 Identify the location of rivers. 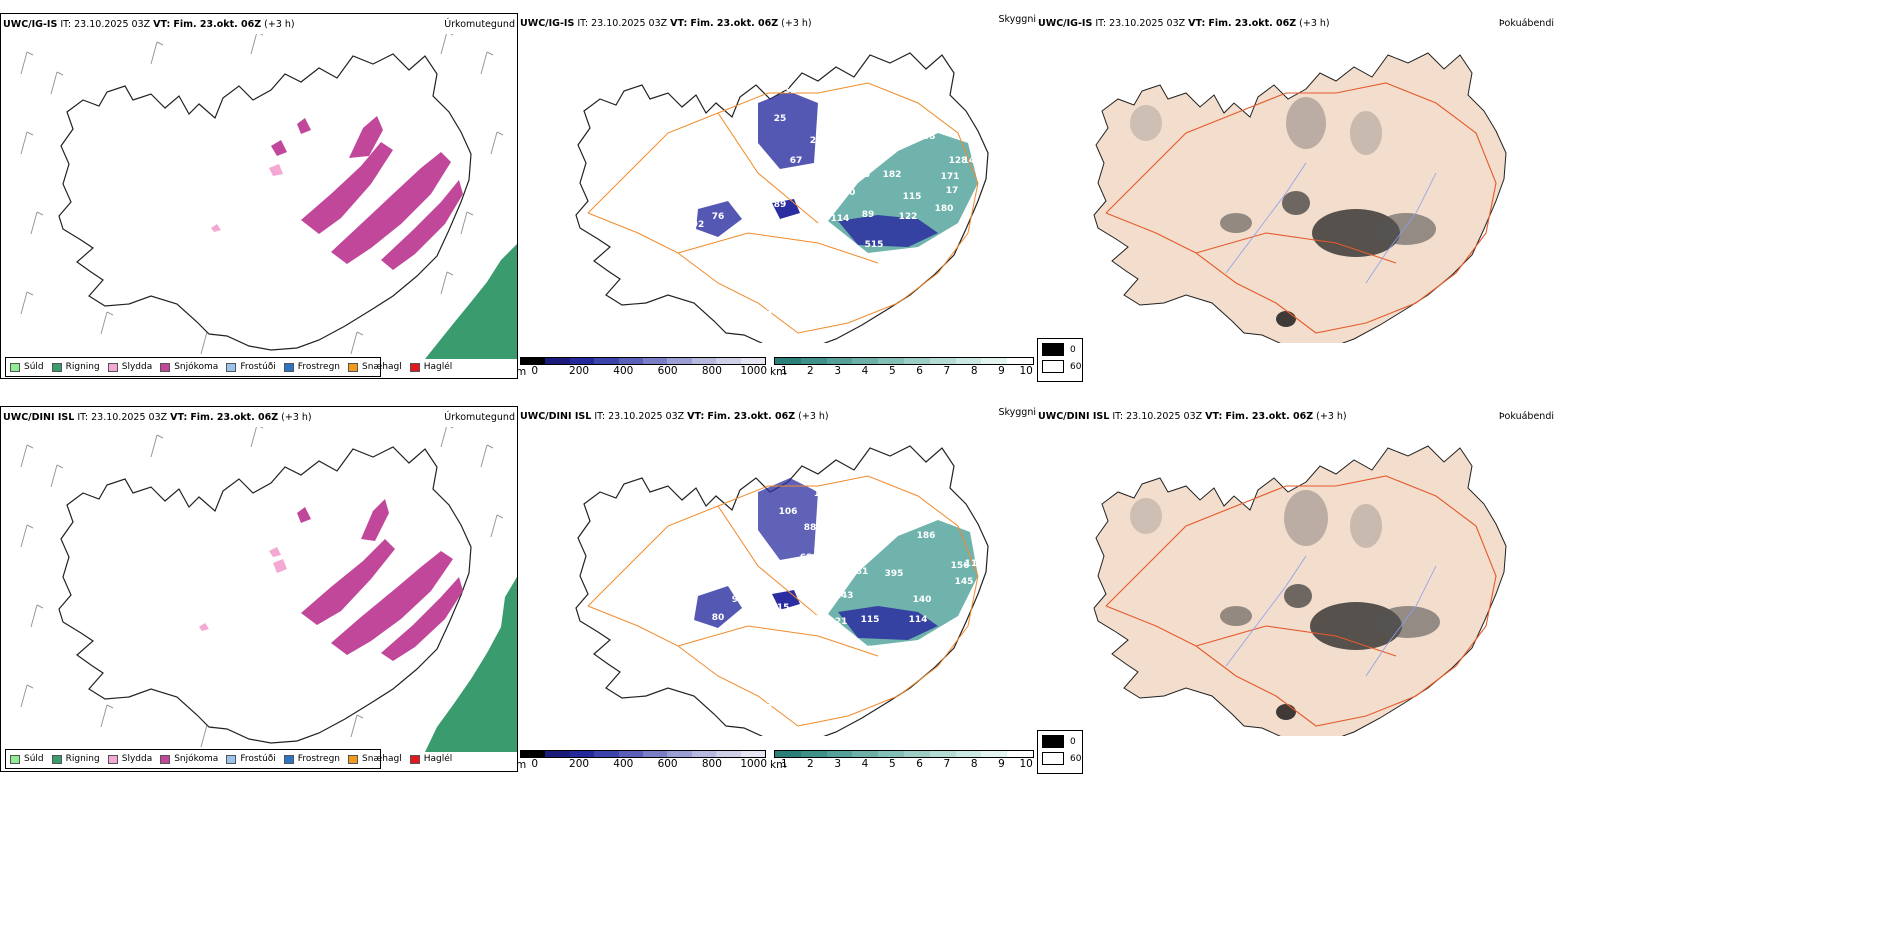
(1331, 223).